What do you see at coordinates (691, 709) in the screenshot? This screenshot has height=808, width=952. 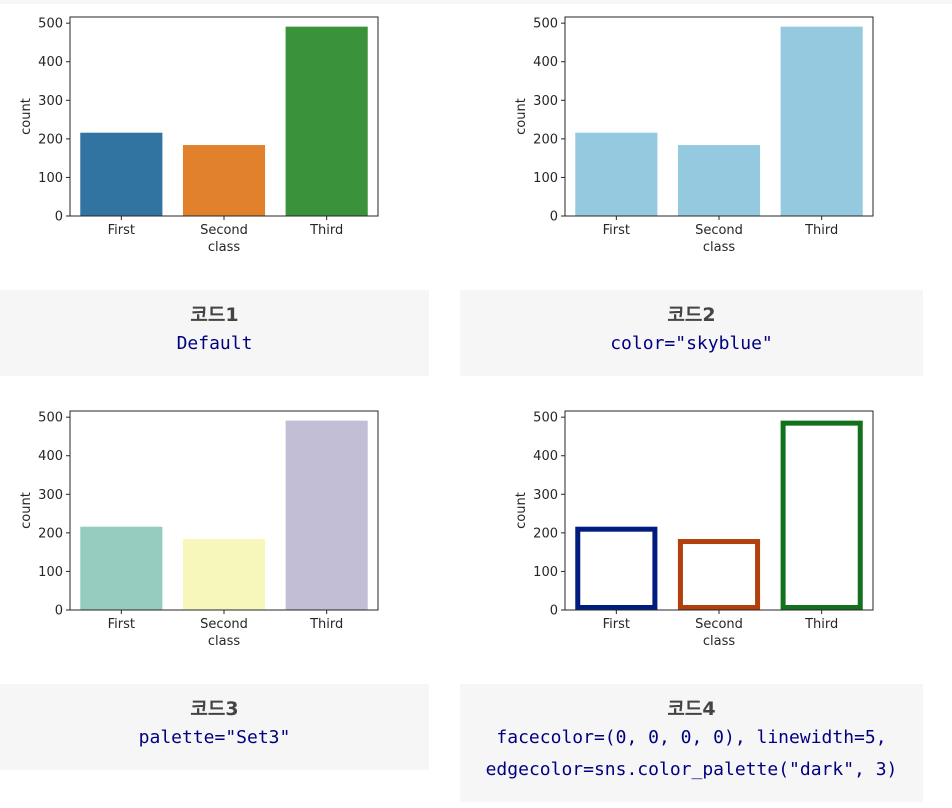 I see `caption-title: 코드4` at bounding box center [691, 709].